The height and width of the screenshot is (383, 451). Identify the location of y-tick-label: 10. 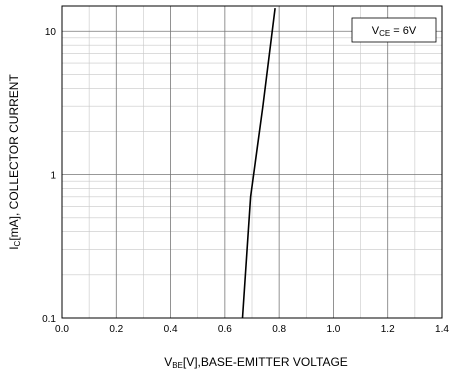
(51, 32).